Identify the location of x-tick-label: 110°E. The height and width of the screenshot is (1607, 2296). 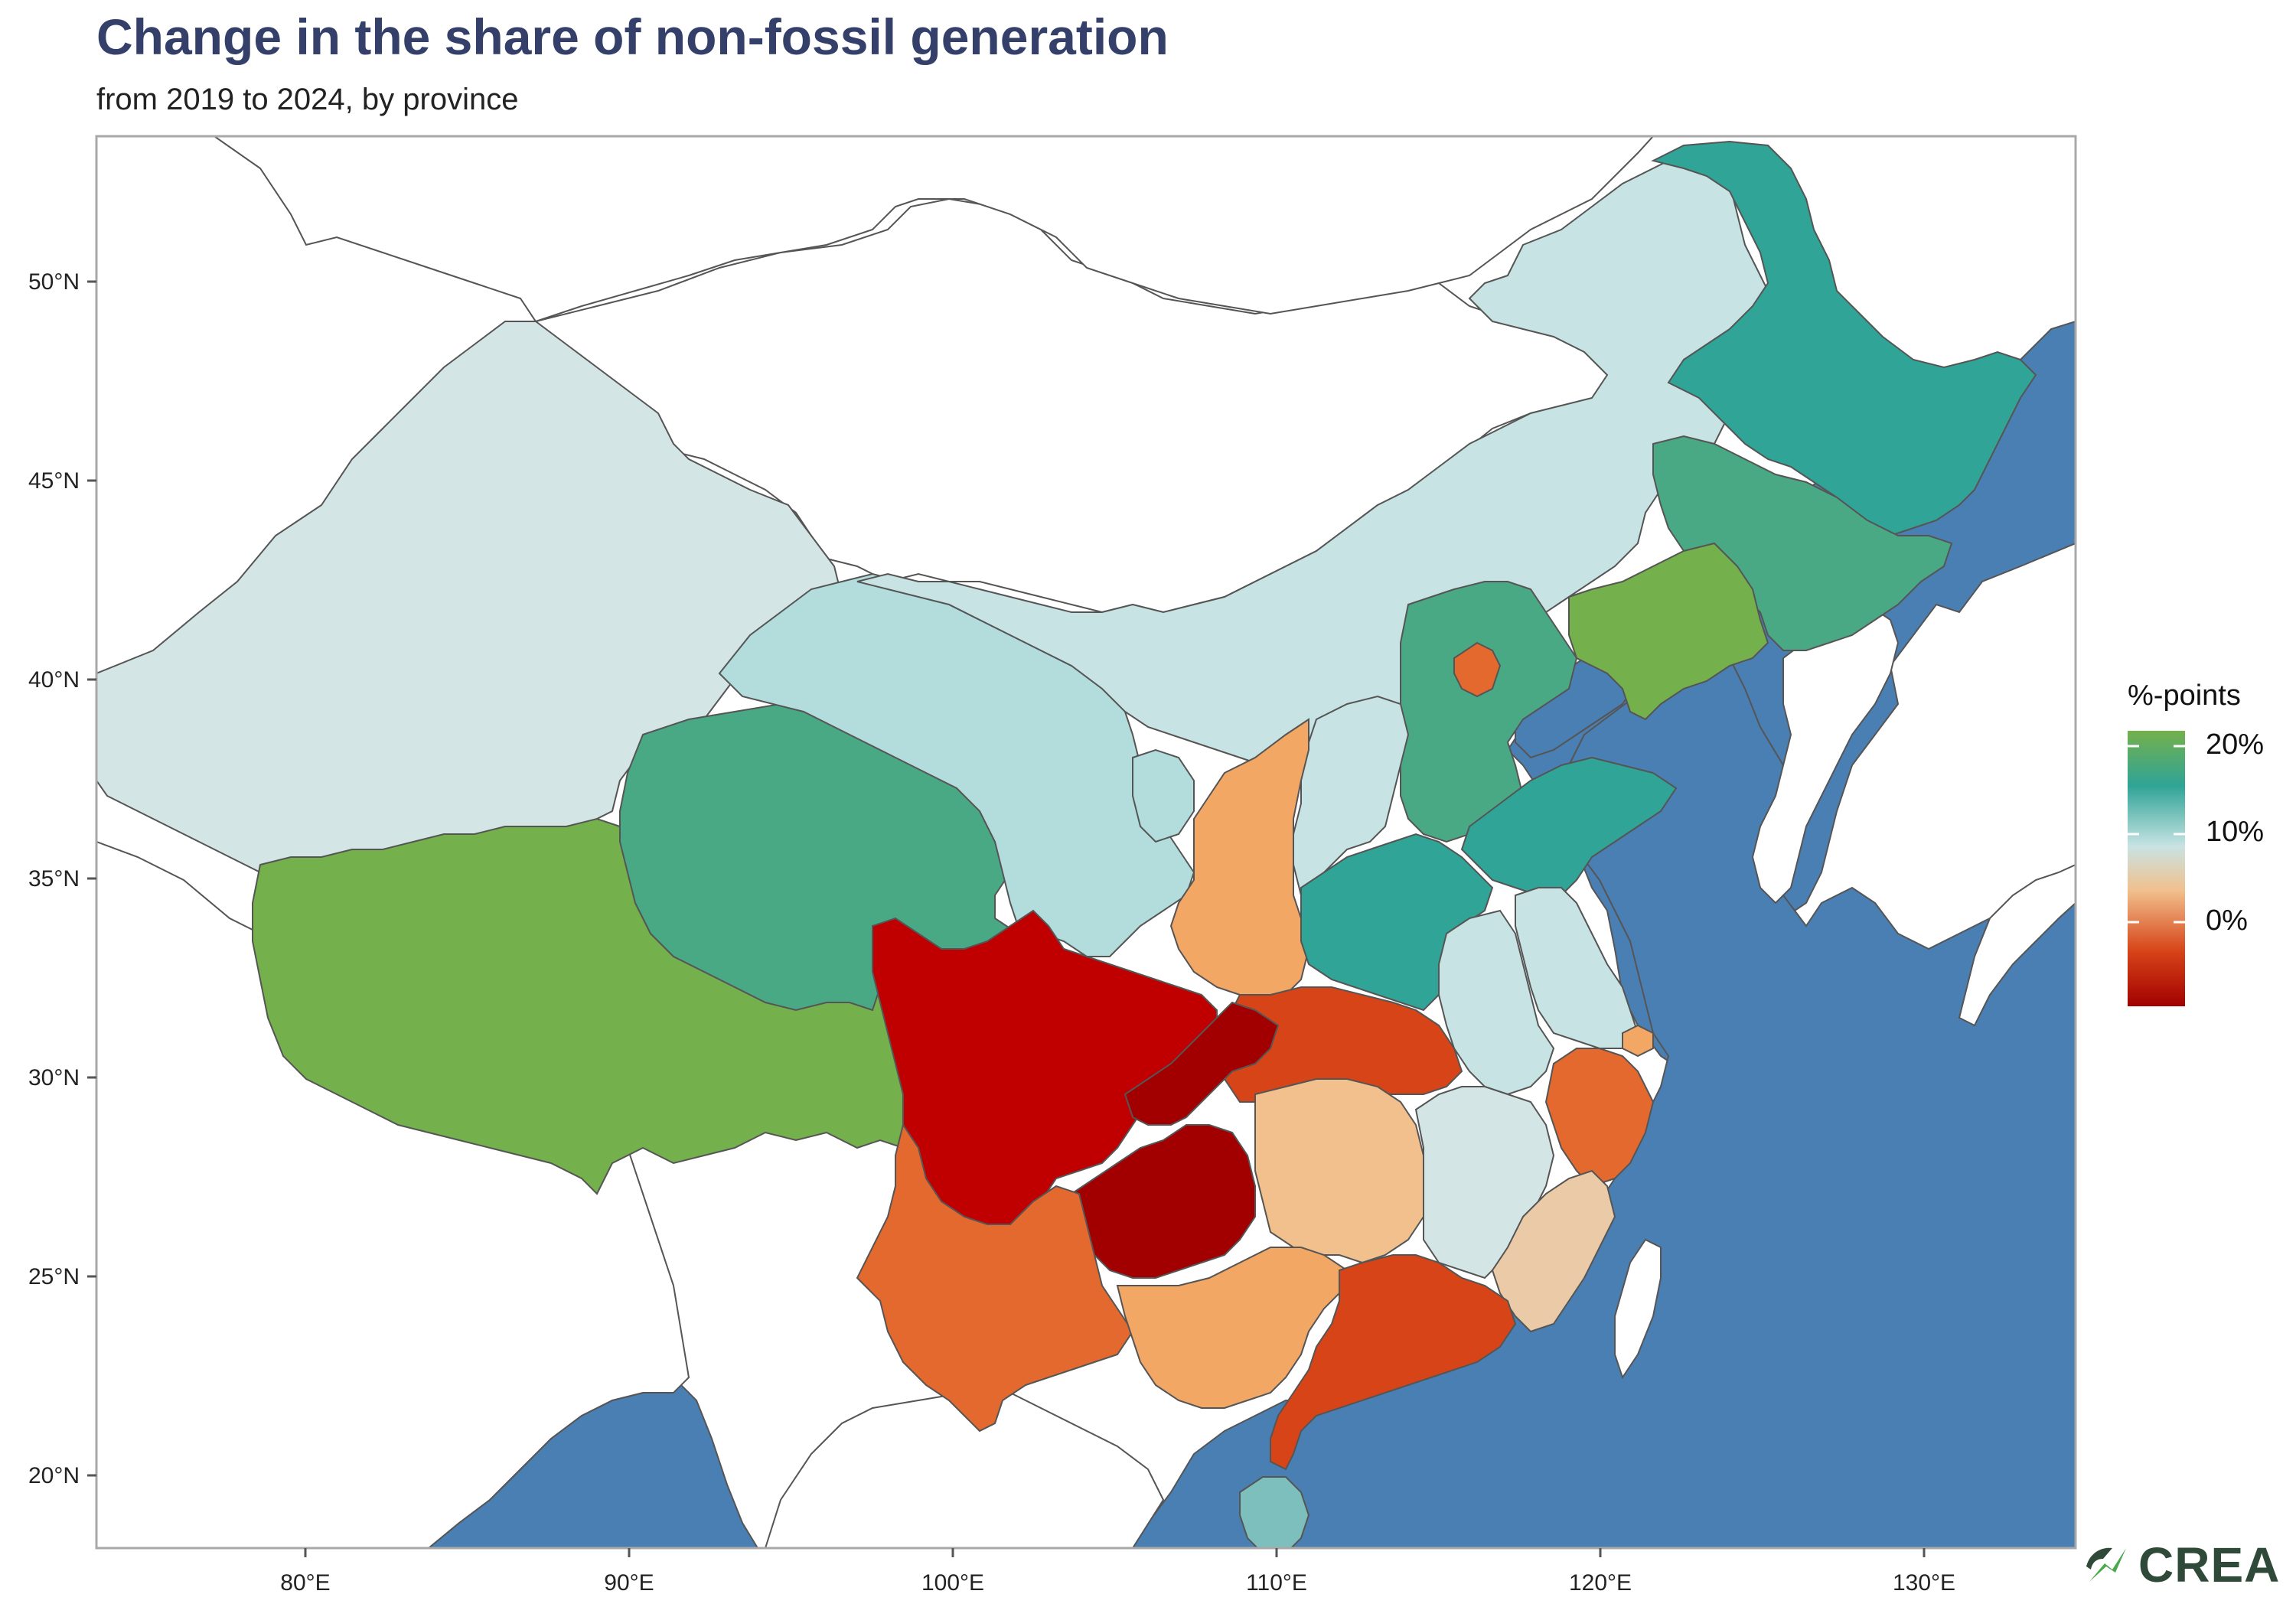
(1276, 1583).